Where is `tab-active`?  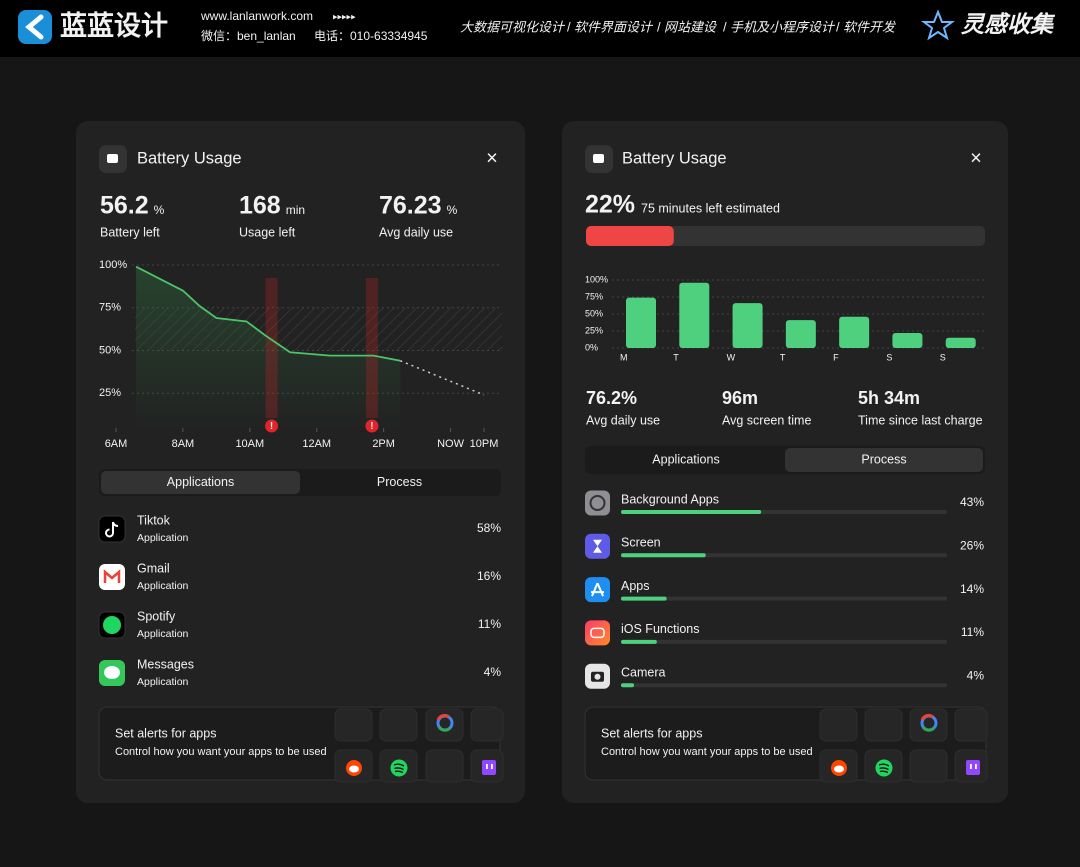
tab-active is located at coordinates (884, 460).